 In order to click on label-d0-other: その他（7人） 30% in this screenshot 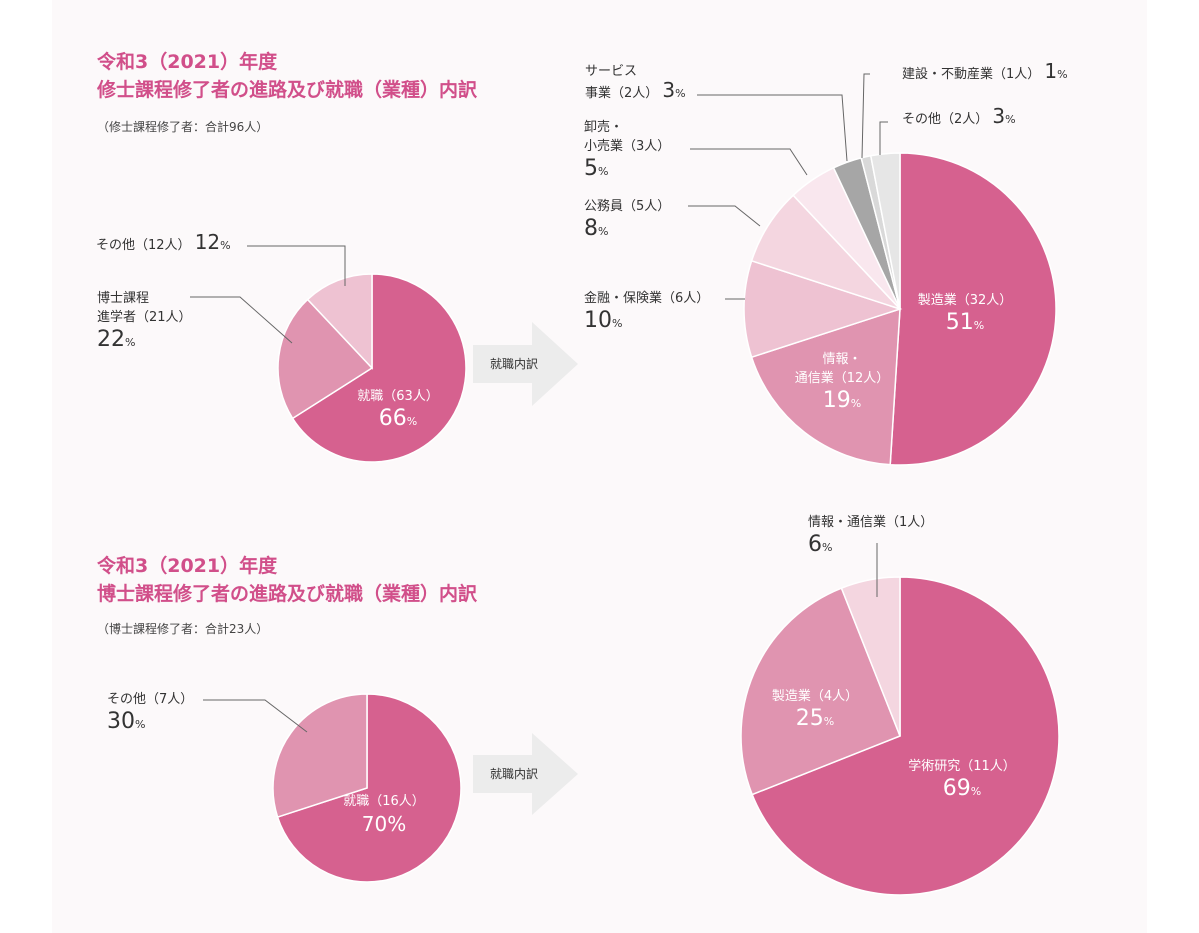, I will do `click(150, 713)`.